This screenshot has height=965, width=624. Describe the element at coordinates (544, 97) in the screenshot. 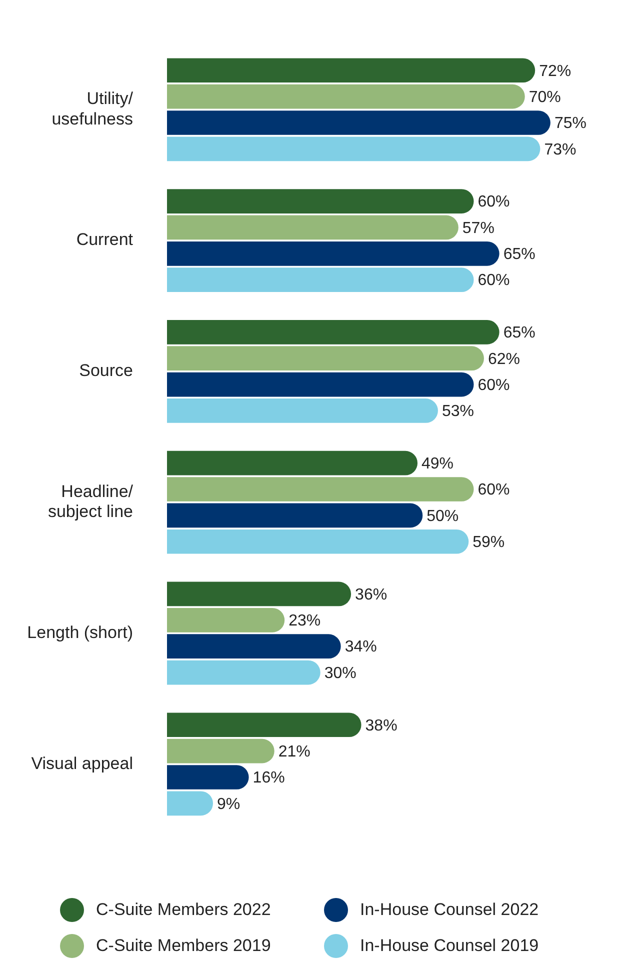

I see `data-label: 70%` at that location.